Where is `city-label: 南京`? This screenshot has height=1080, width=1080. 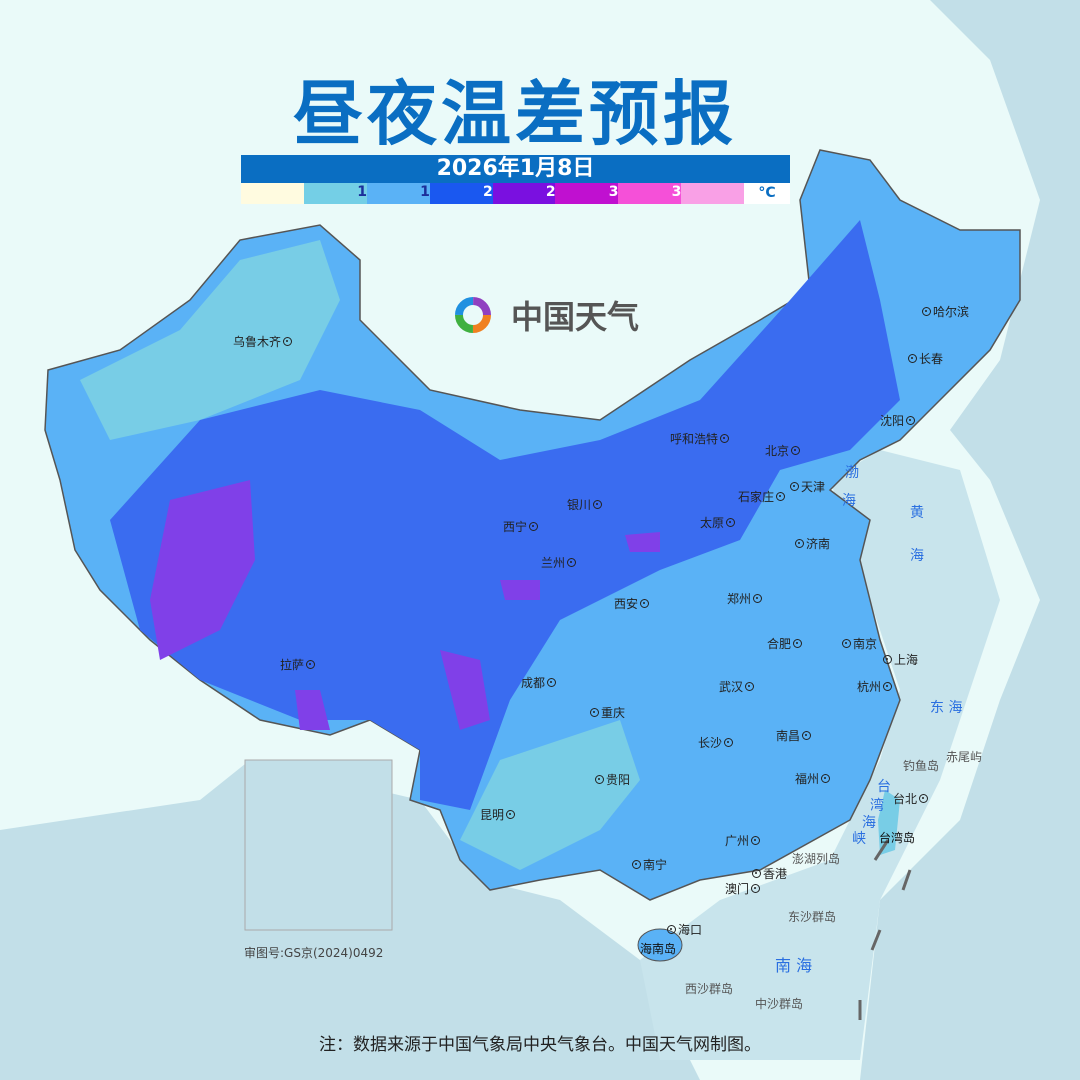 city-label: 南京 is located at coordinates (865, 644).